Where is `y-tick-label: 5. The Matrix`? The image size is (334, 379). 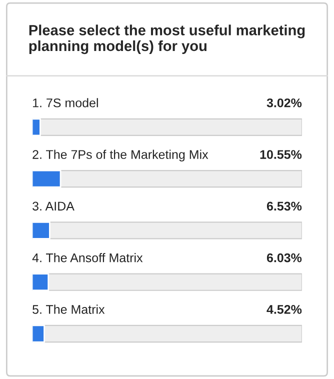
y-tick-label: 5. The Matrix is located at coordinates (68, 309).